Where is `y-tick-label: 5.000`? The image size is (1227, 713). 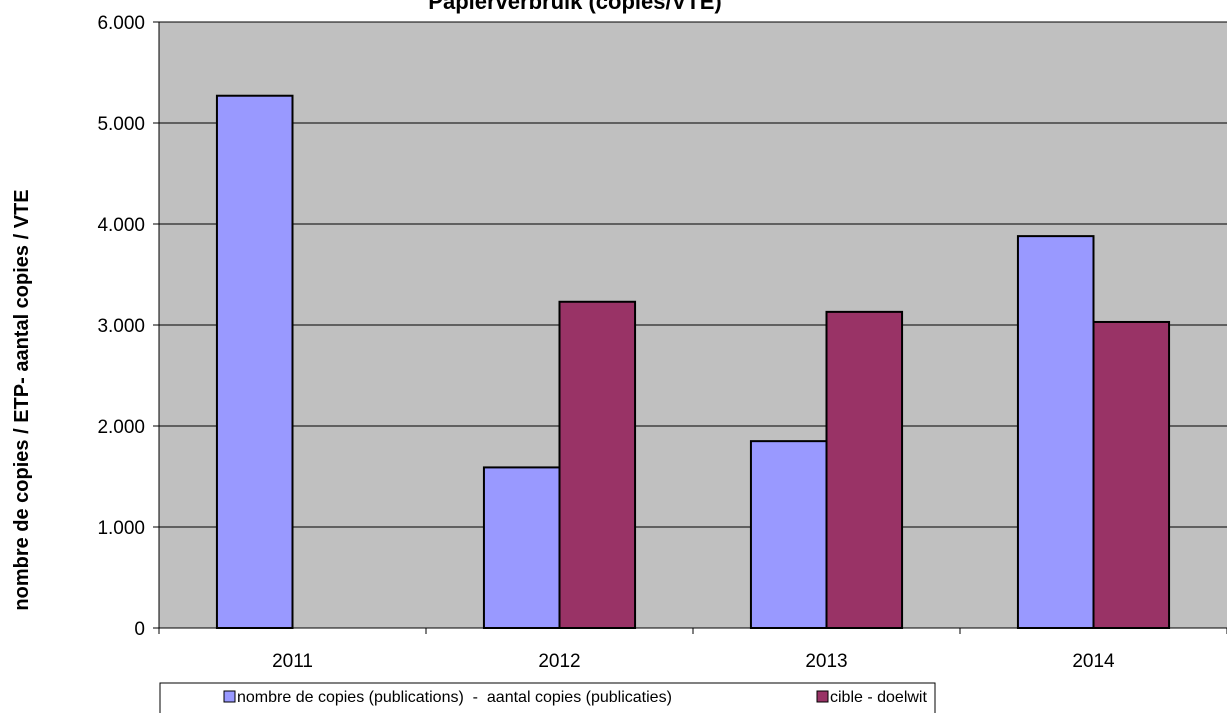
y-tick-label: 5.000 is located at coordinates (121, 124).